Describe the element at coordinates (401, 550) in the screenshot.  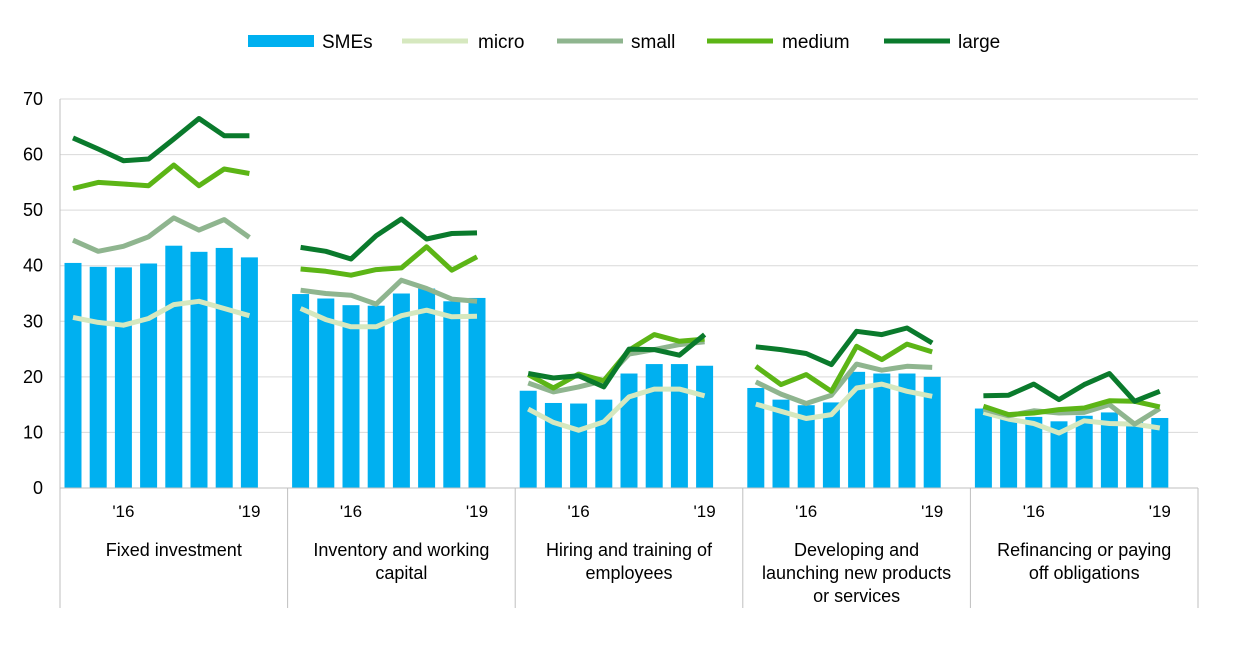
I see `category-label: Inventory and working` at that location.